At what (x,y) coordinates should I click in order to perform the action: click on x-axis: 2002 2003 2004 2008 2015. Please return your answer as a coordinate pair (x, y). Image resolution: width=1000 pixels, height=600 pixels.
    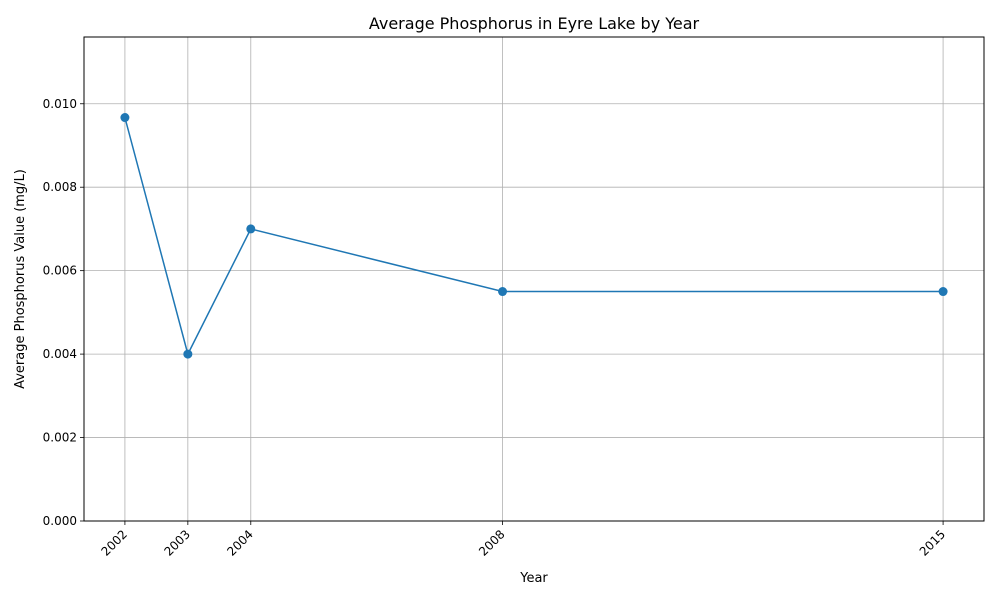
    Looking at the image, I should click on (523, 540).